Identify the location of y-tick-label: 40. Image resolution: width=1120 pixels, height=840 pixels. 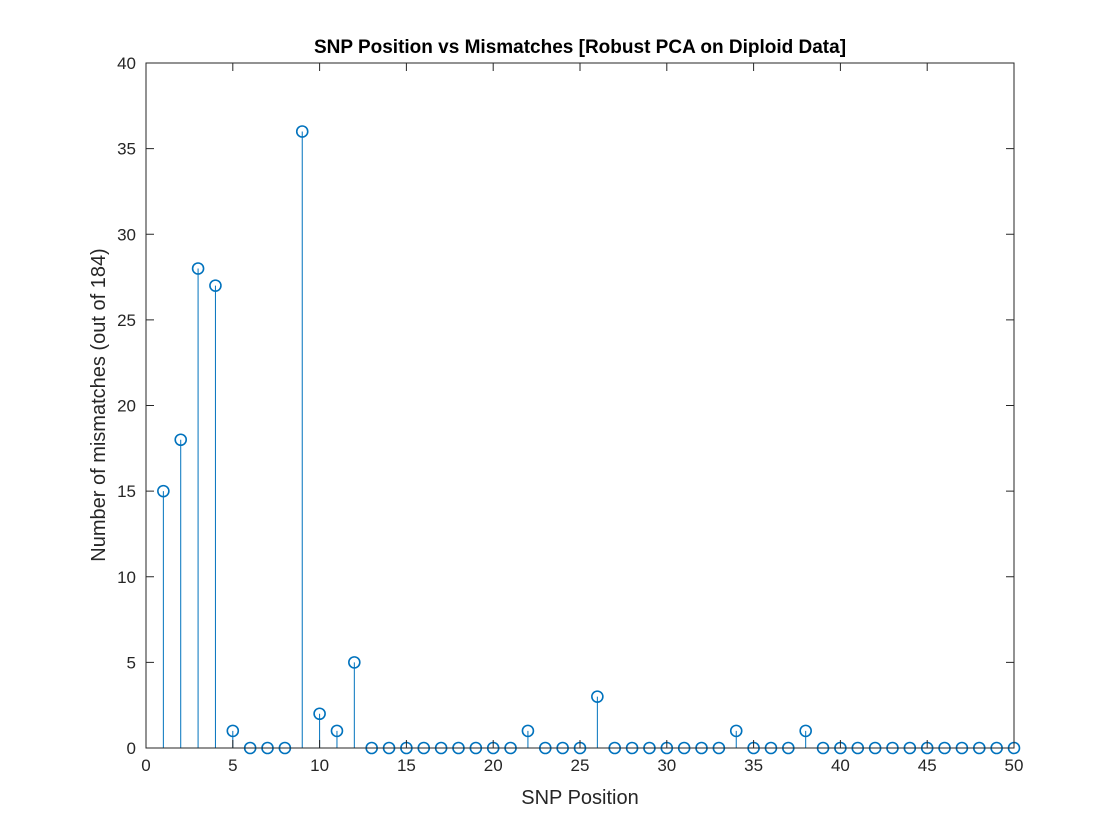
(126, 63).